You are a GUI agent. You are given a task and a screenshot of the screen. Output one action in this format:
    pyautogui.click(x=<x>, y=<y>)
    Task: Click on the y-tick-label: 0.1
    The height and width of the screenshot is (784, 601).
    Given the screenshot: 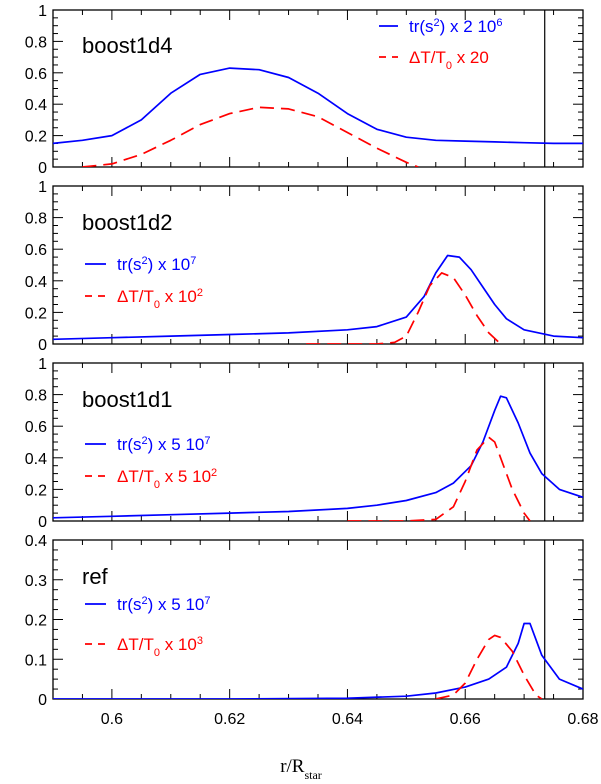 What is the action you would take?
    pyautogui.click(x=36, y=660)
    